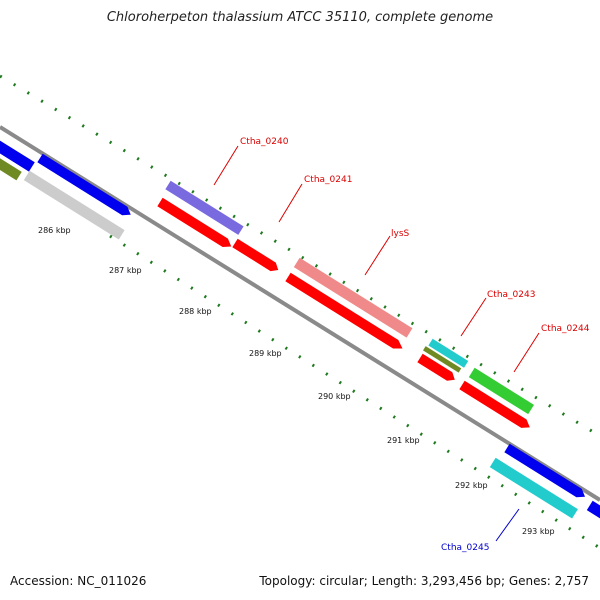 Image resolution: width=600 pixels, height=600 pixels. I want to click on callout-line-ctha0243, so click(473, 317).